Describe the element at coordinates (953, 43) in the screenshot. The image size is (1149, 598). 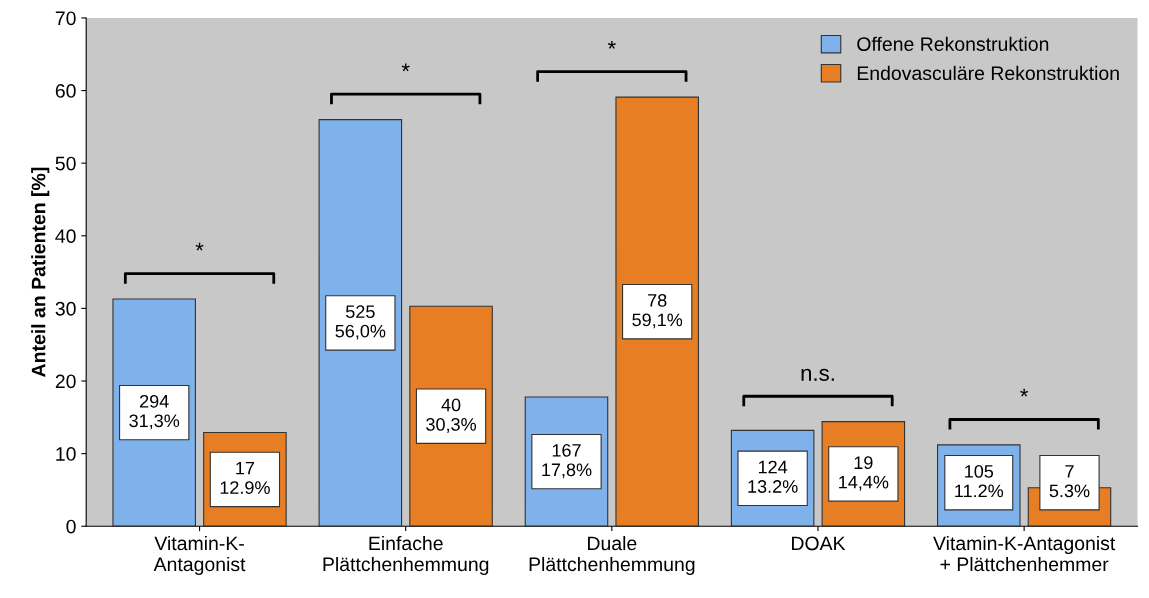
I see `legend-label: Offene Rekonstruktion` at that location.